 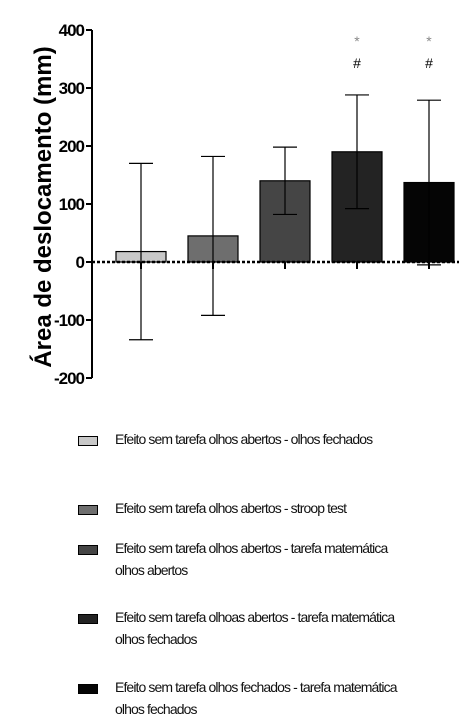 What do you see at coordinates (393, 52) in the screenshot?
I see `significance-annotations: * # * #` at bounding box center [393, 52].